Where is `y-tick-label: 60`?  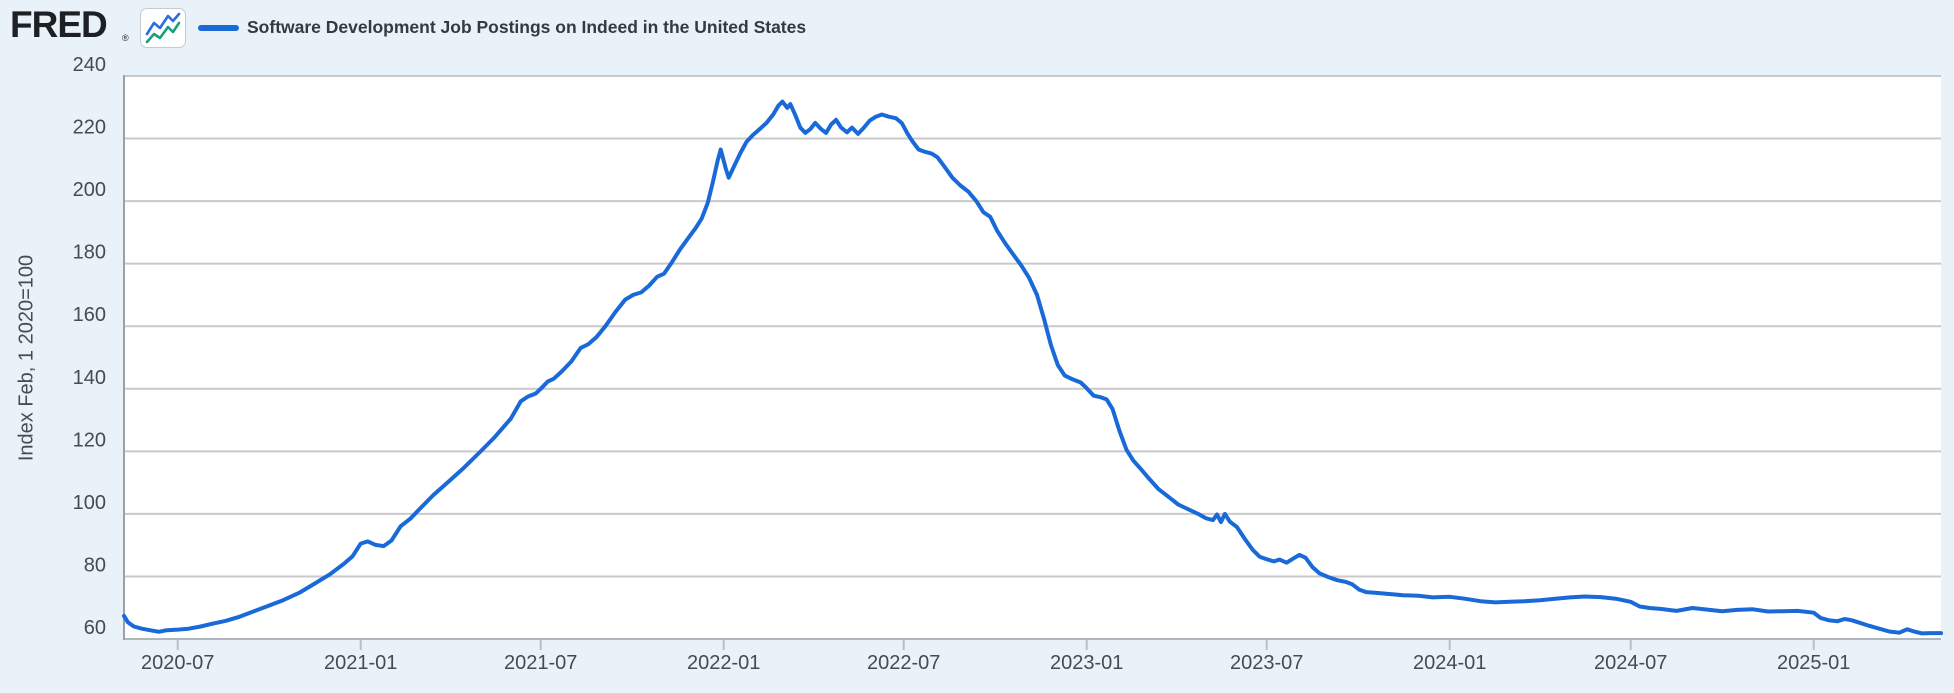
y-tick-label: 60 is located at coordinates (95, 628).